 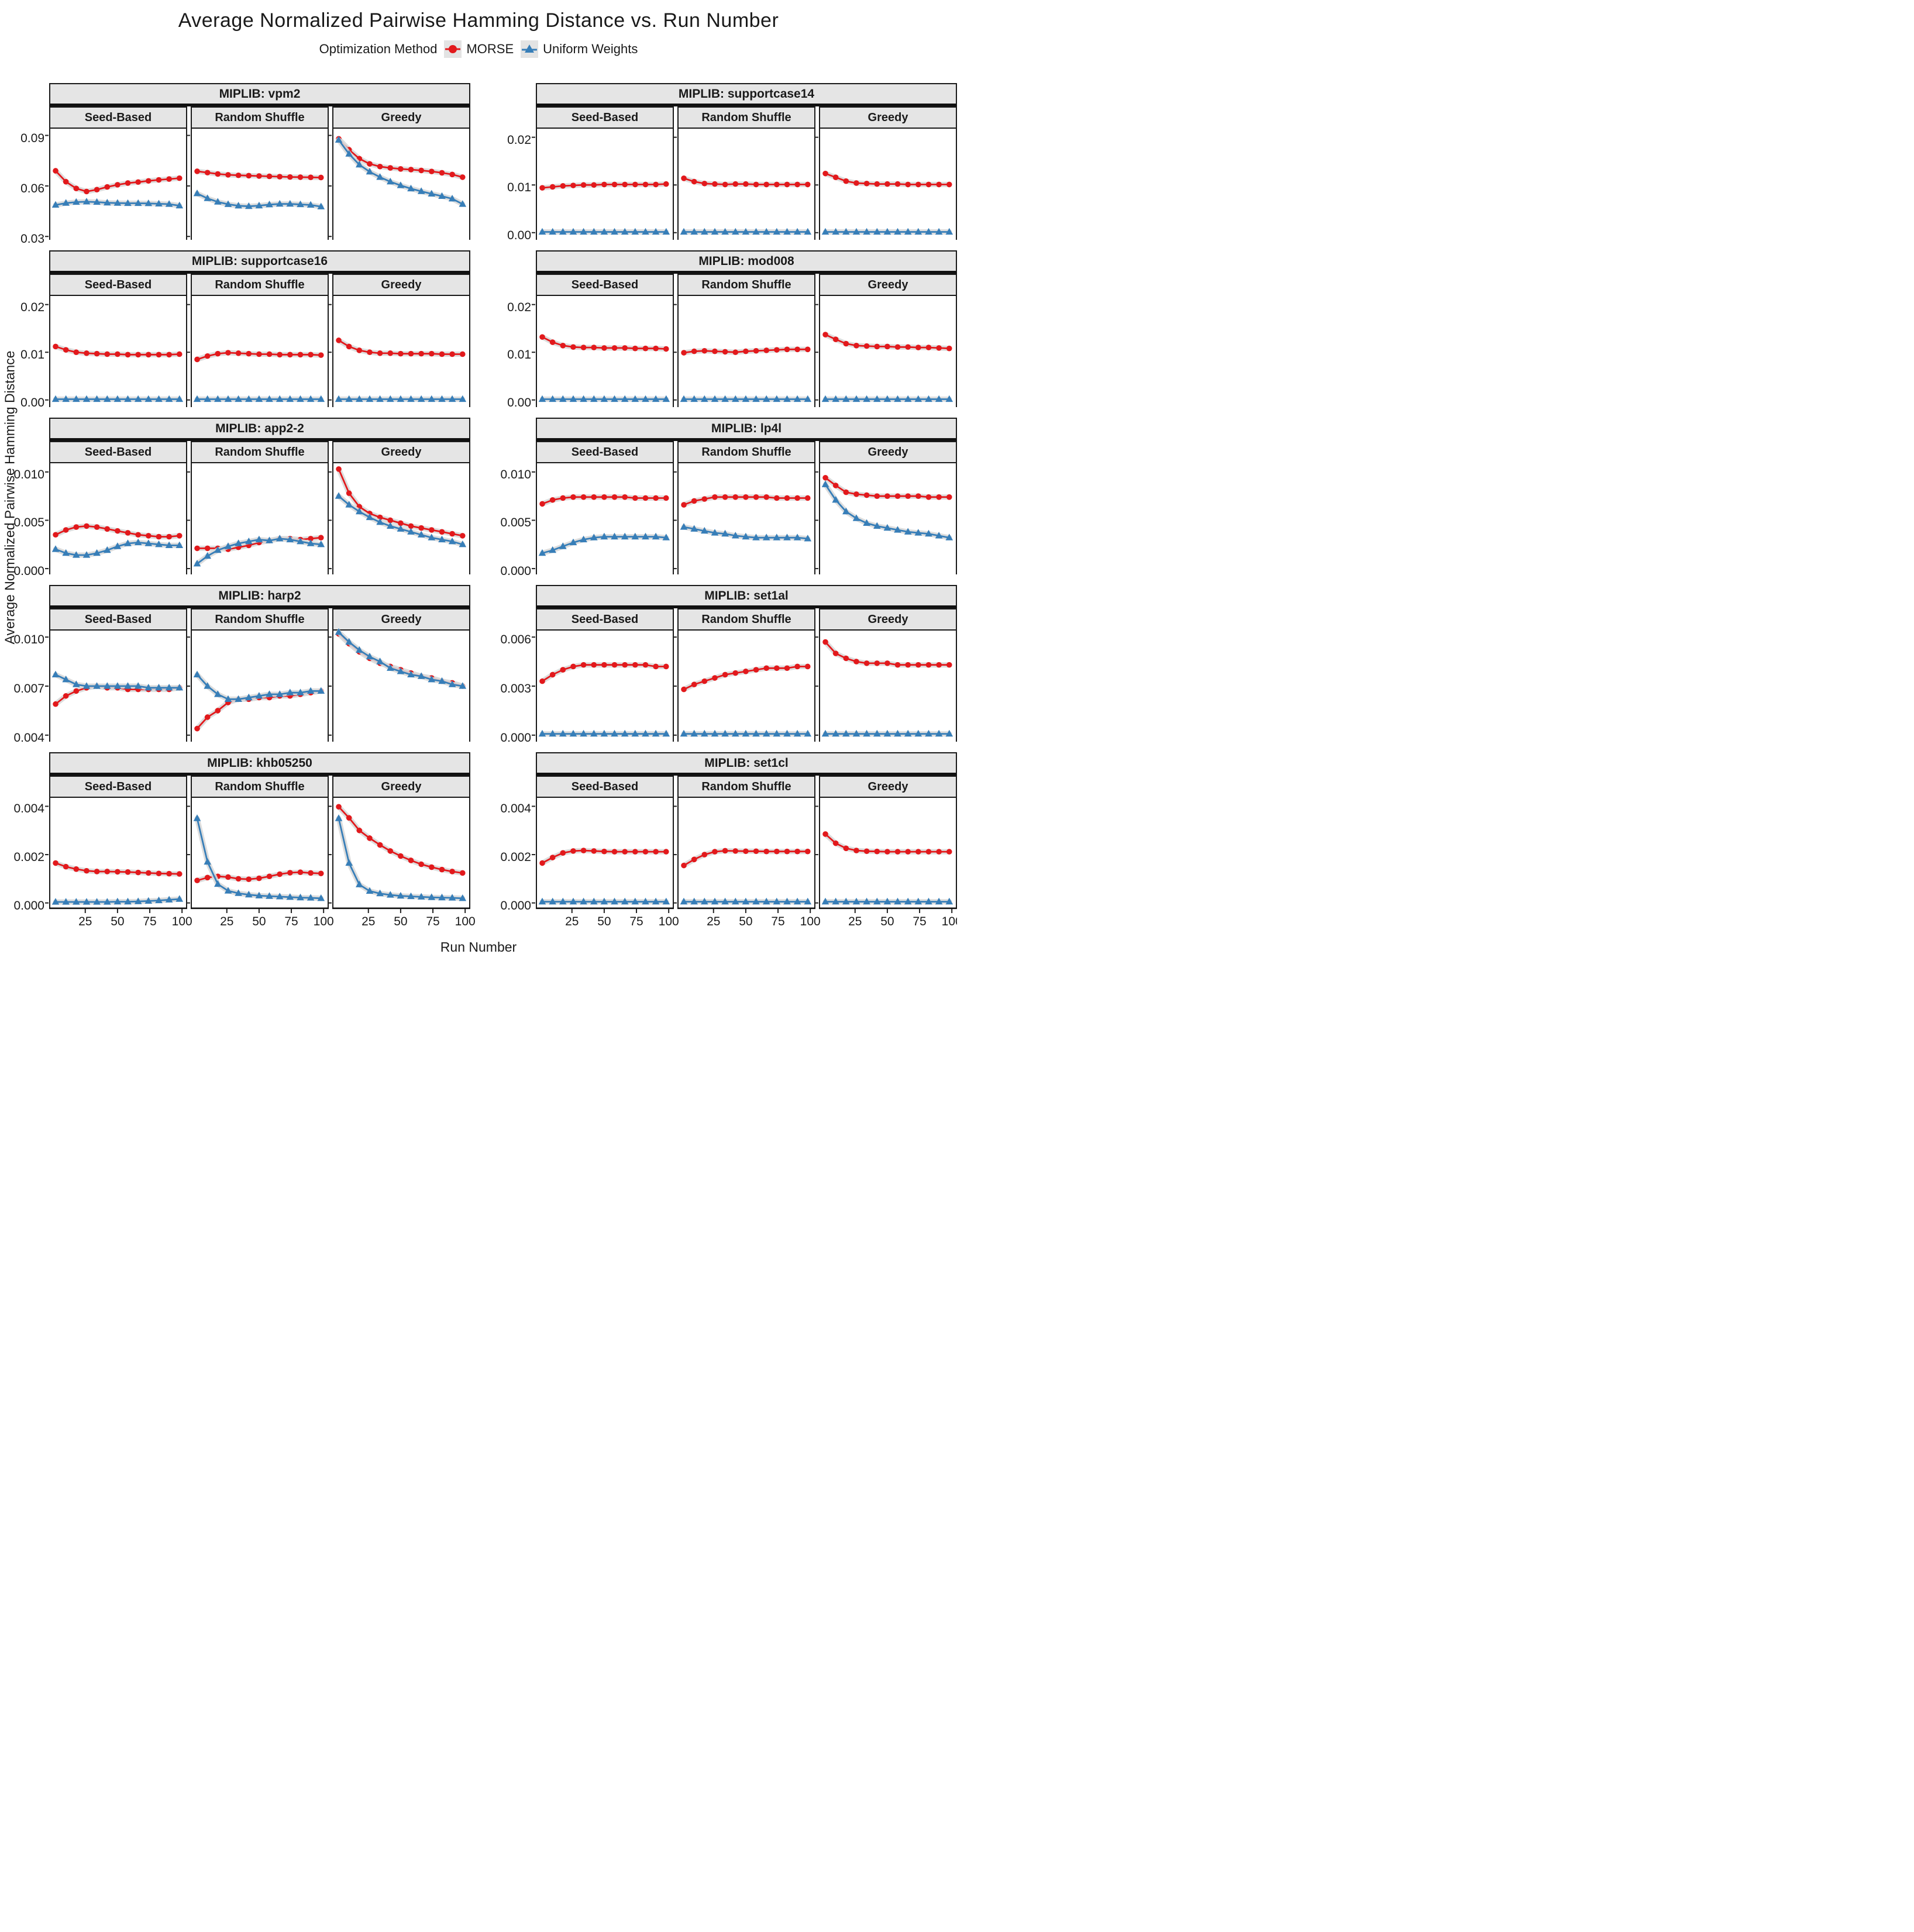 What do you see at coordinates (515, 738) in the screenshot?
I see `y-tick-label: 0.000` at bounding box center [515, 738].